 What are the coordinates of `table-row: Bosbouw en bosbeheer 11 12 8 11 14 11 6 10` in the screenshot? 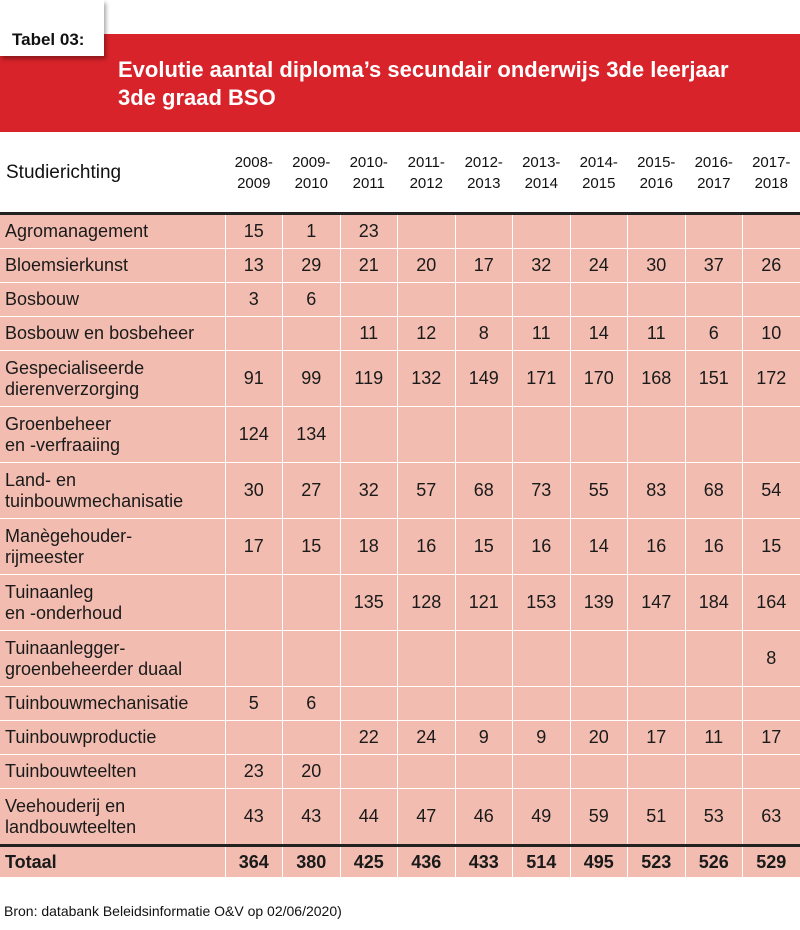 It's located at (400, 333).